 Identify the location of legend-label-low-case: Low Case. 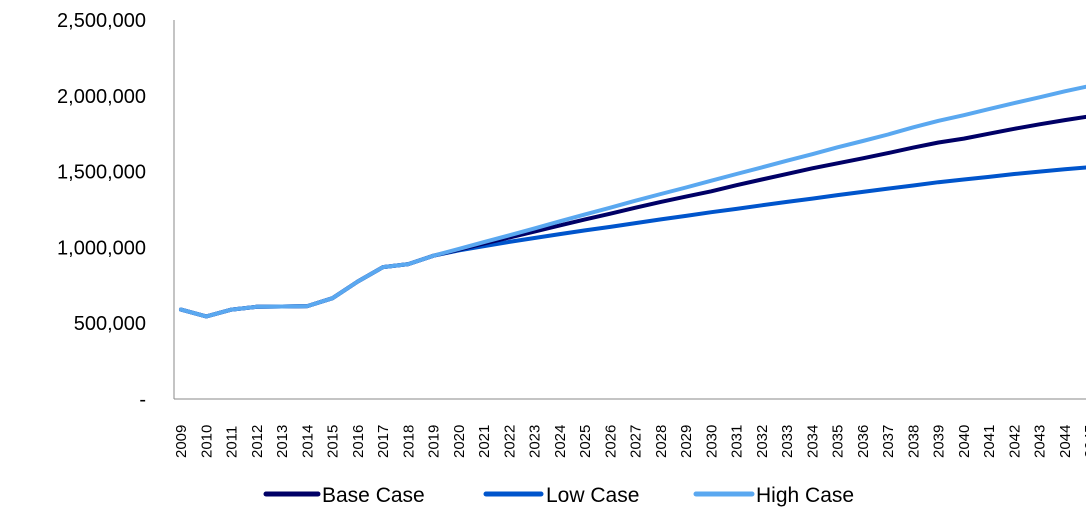
(592, 495).